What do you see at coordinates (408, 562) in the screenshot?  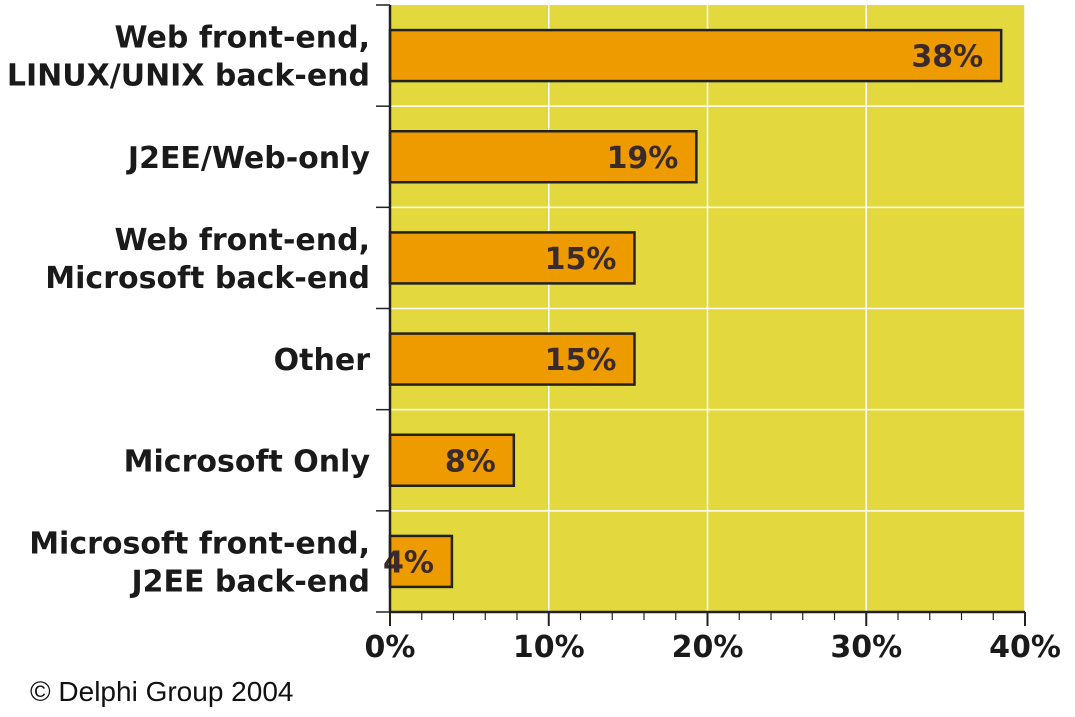 I see `data-label: 4%` at bounding box center [408, 562].